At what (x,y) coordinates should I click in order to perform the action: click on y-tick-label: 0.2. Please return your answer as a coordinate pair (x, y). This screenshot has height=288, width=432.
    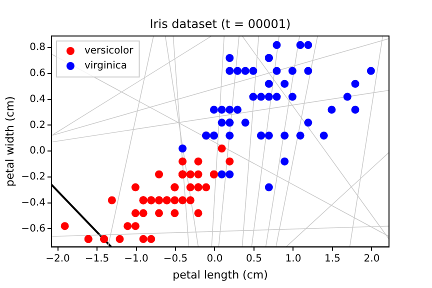
    Looking at the image, I should click on (38, 125).